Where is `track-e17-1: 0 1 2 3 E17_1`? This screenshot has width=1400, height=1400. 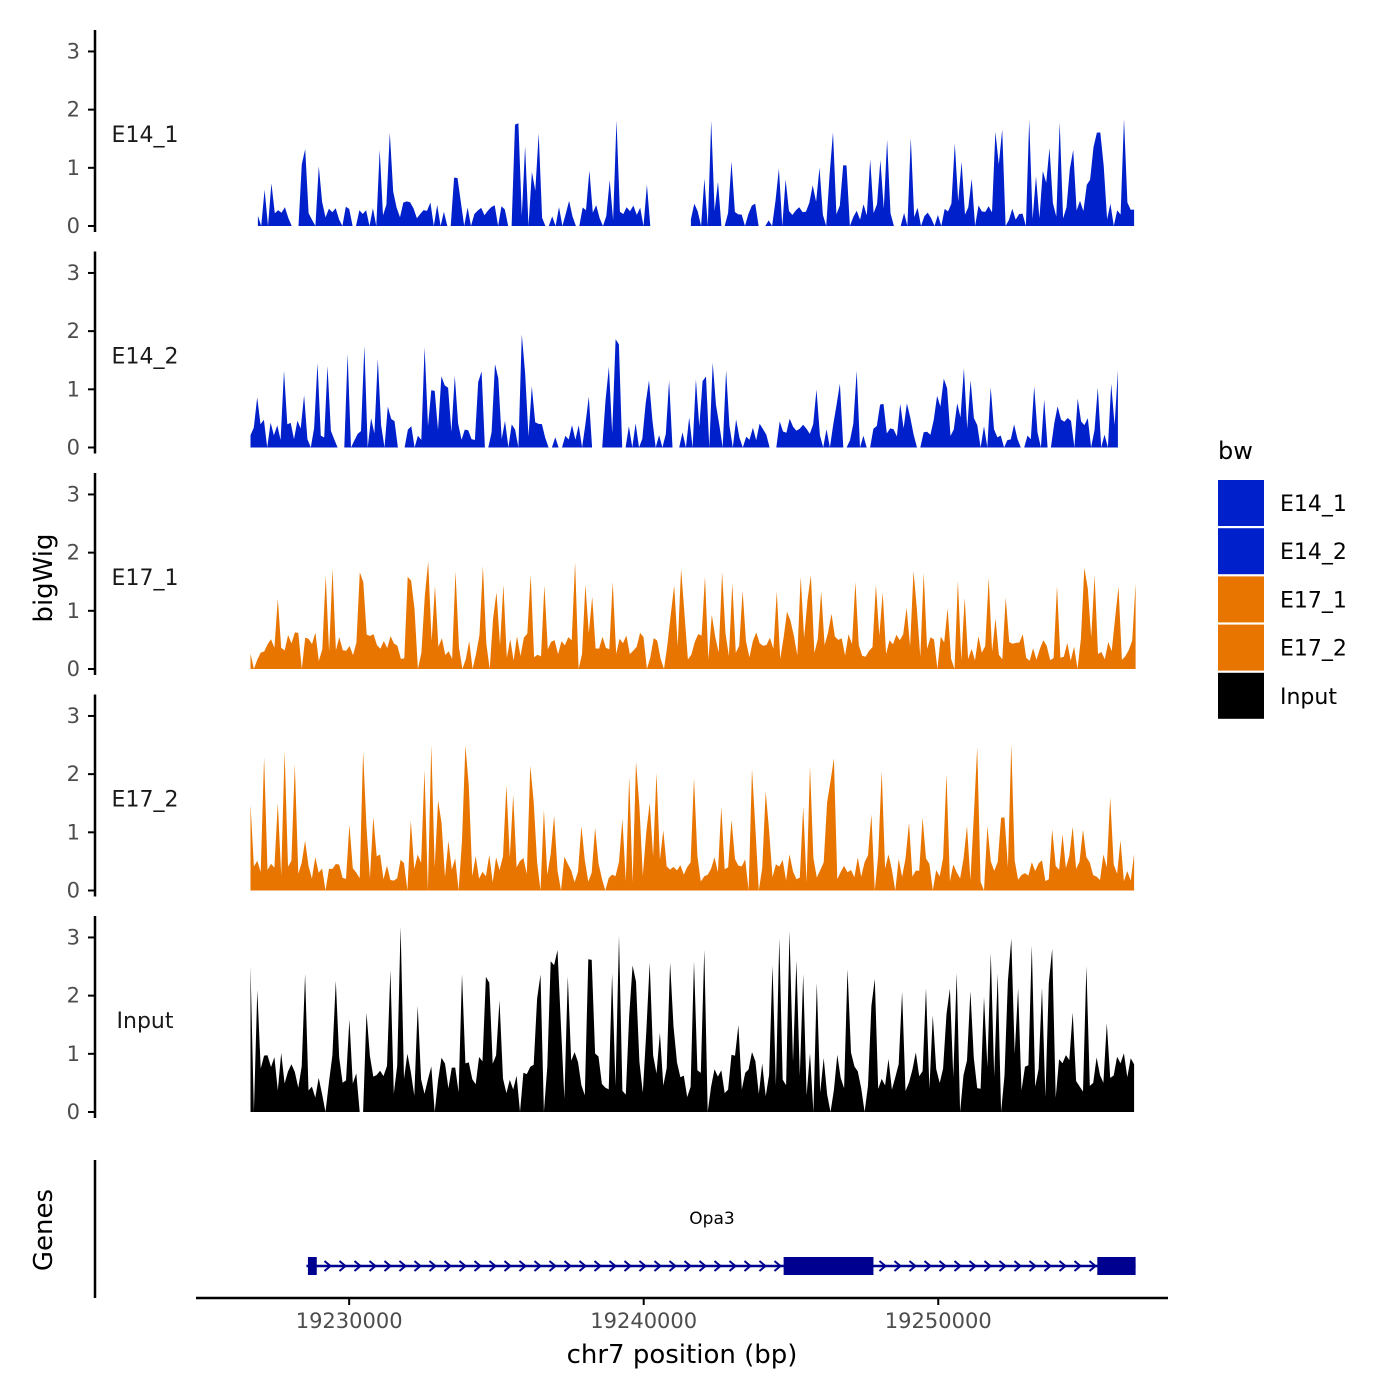
track-e17-1: 0 1 2 3 E17_1 is located at coordinates (601, 577).